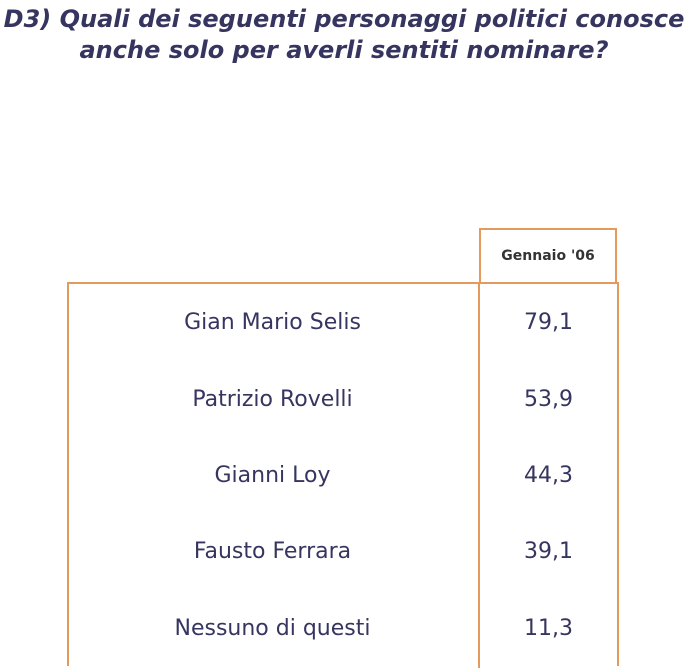 Image resolution: width=688 pixels, height=668 pixels. What do you see at coordinates (272, 551) in the screenshot?
I see `row-label: Fausto Ferrara` at bounding box center [272, 551].